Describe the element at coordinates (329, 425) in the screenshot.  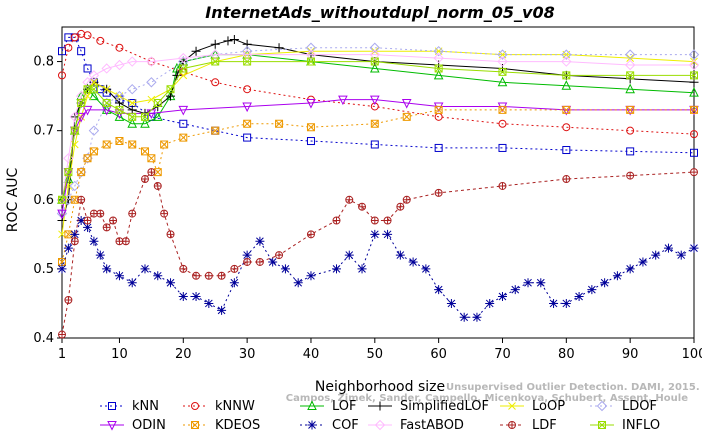
I see `legend-item-cof: COF` at that location.